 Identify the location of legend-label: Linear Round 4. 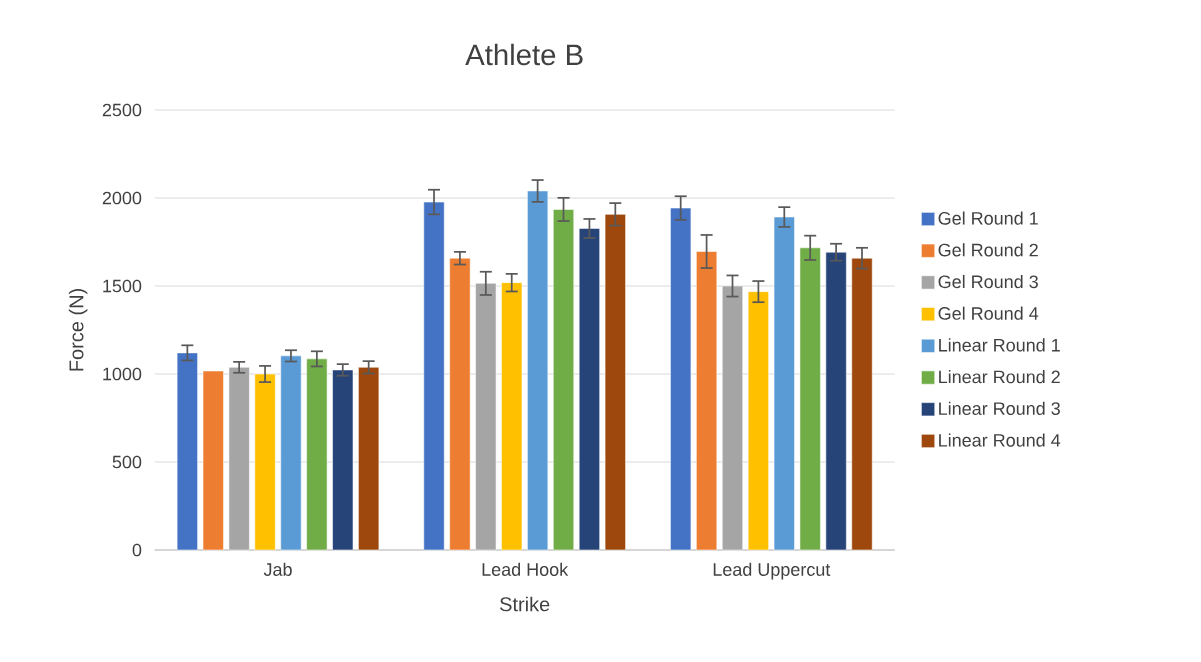
(1000, 440).